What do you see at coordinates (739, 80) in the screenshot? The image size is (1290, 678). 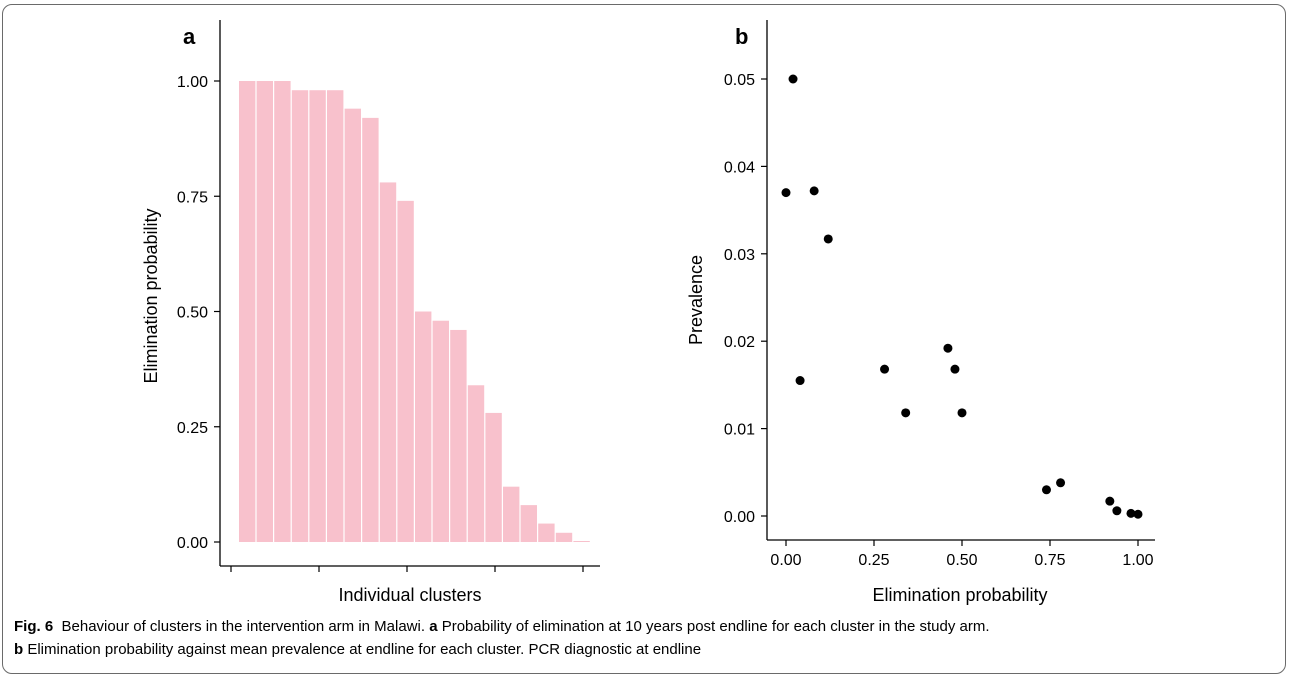 I see `panel-b-y-tick-label: 0.05` at bounding box center [739, 80].